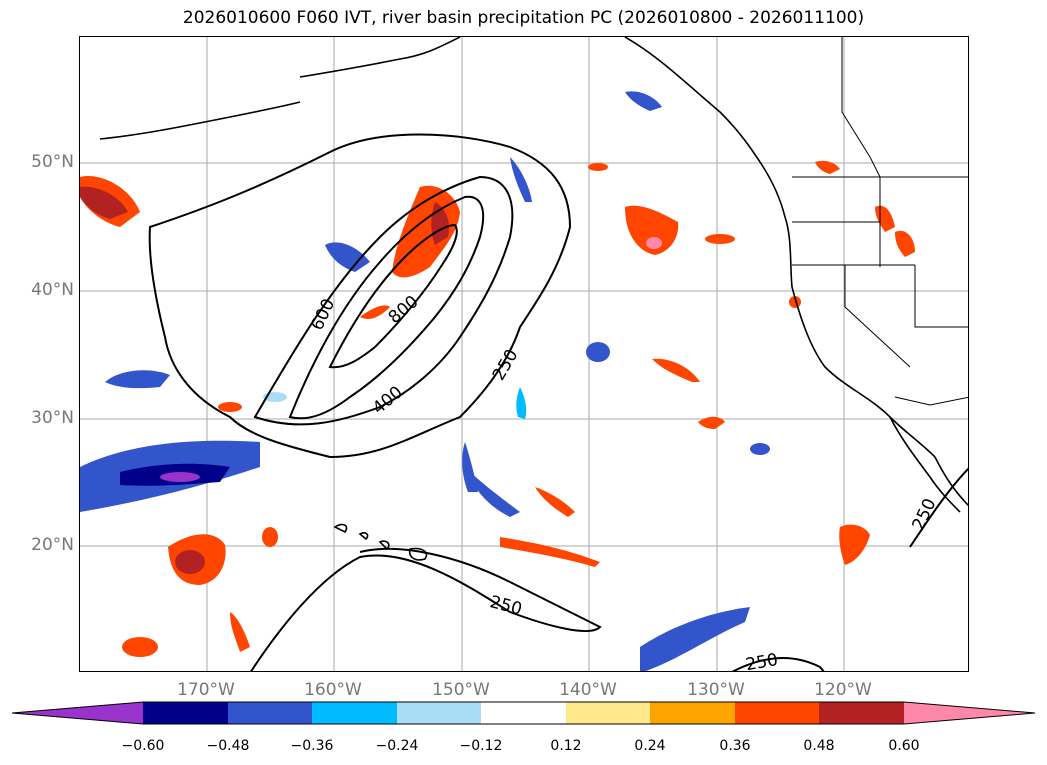 The height and width of the screenshot is (765, 1047). Describe the element at coordinates (695, 639) in the screenshot. I see `neg-blob-ne-south` at that location.